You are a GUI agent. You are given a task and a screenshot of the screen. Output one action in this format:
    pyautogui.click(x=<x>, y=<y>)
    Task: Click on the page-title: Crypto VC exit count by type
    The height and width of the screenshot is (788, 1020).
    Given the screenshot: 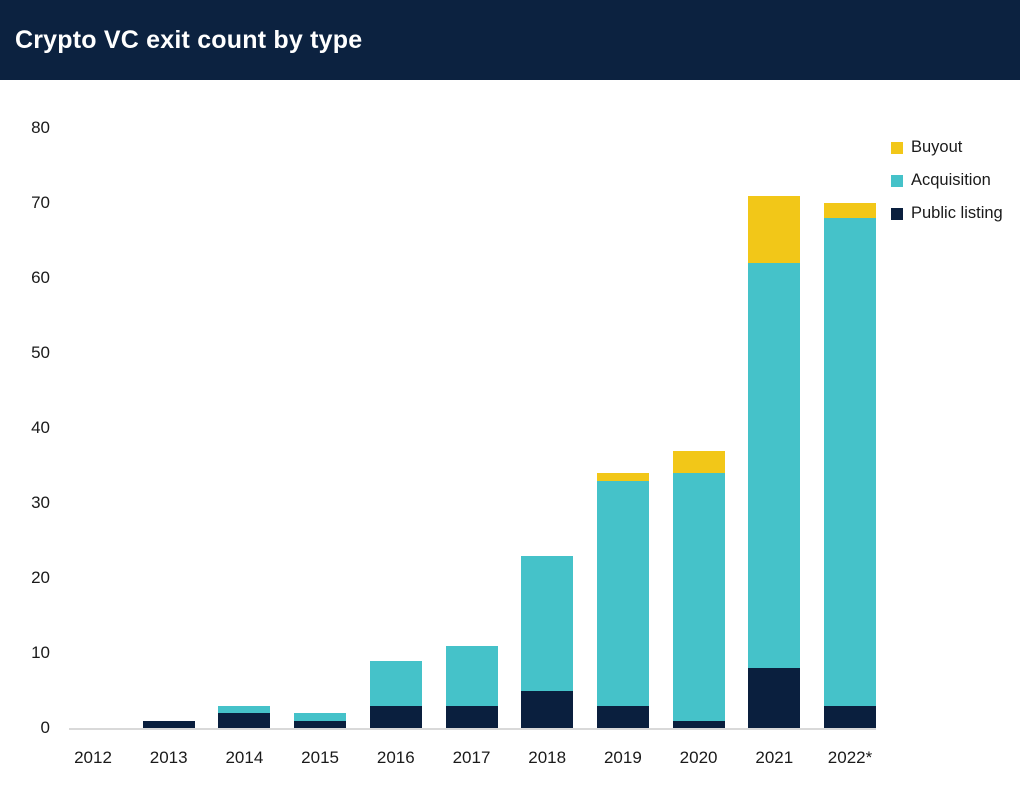 What is the action you would take?
    pyautogui.click(x=189, y=39)
    